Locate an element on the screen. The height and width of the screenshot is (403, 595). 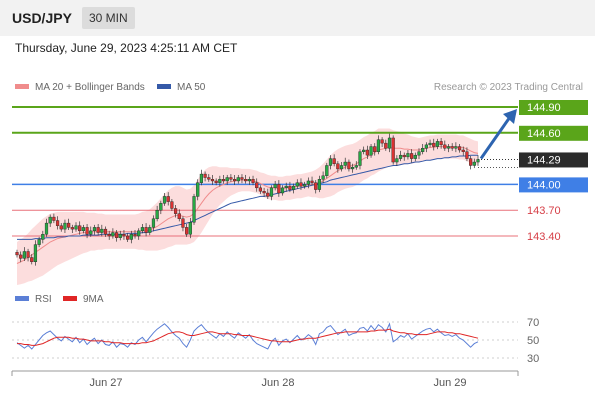
level-tag-144.29 is located at coordinates (553, 160).